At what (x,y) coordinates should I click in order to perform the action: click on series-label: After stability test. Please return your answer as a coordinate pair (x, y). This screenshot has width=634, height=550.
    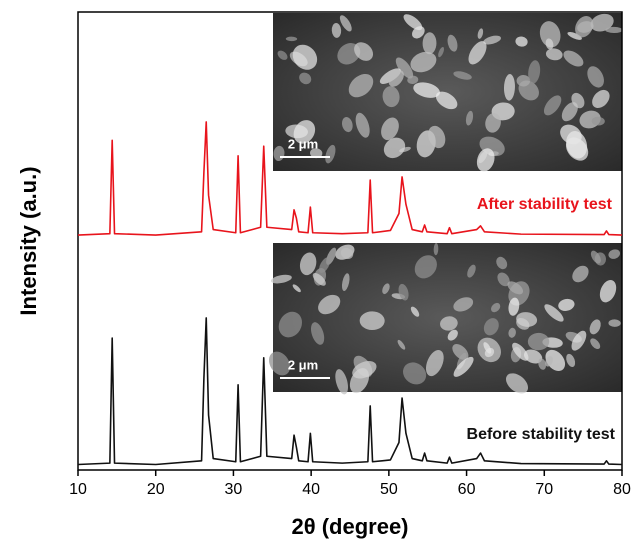
    Looking at the image, I should click on (545, 204).